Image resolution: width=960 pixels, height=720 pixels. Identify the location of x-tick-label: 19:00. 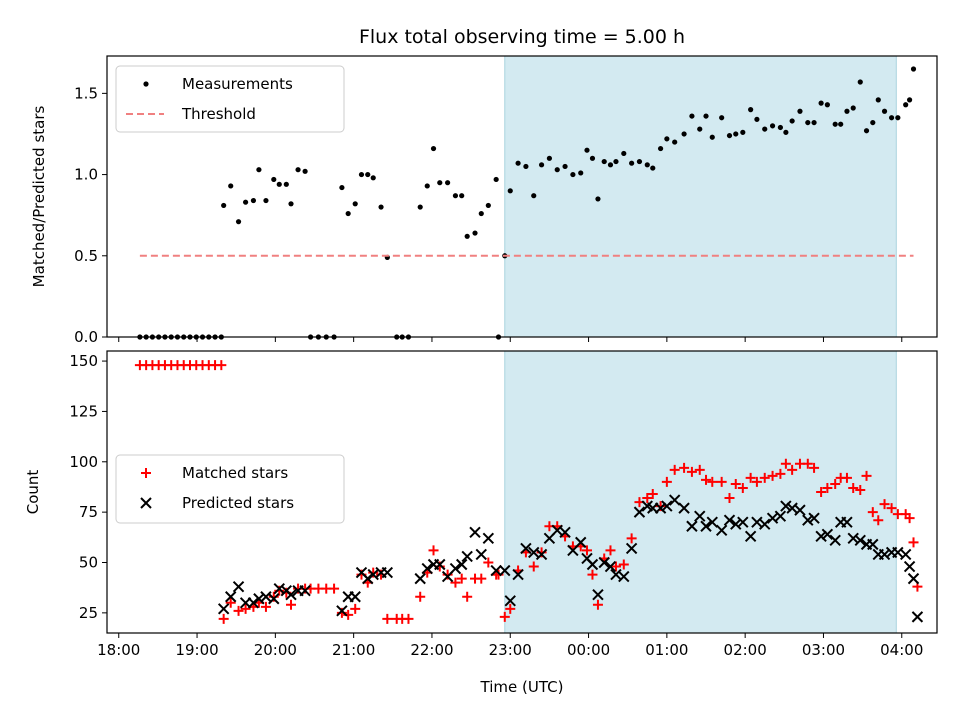
(196, 650).